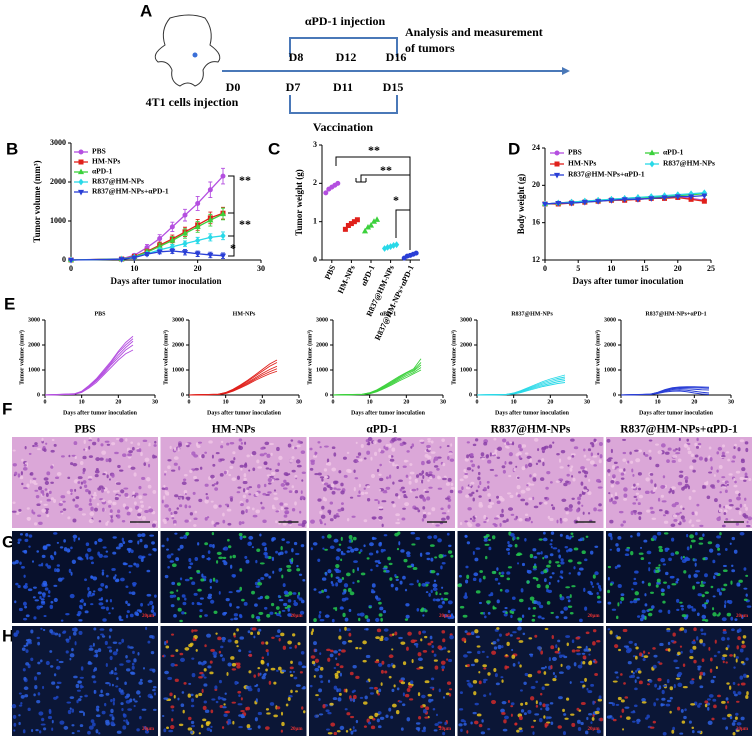 The width and height of the screenshot is (753, 737). What do you see at coordinates (694, 402) in the screenshot?
I see `x-tick-label: 20` at bounding box center [694, 402].